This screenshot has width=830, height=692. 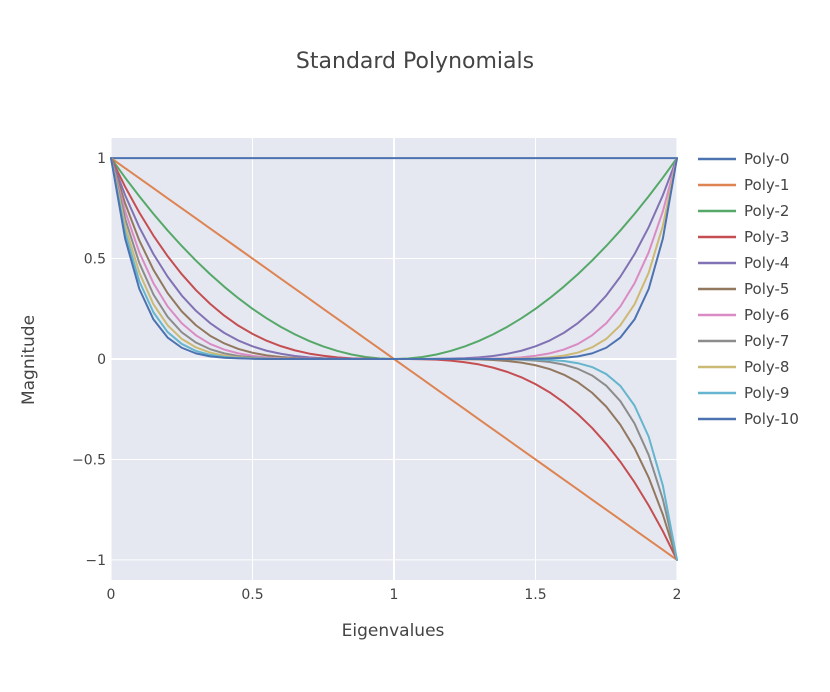 I want to click on legend-item-poly-8: Poly-8, so click(x=743, y=367).